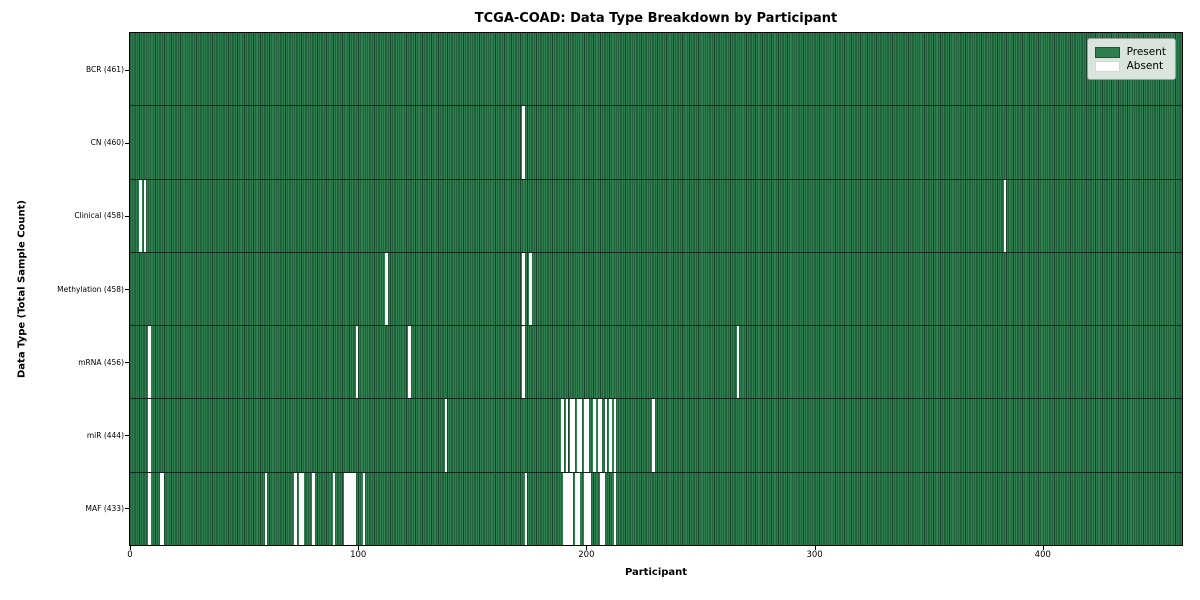 Image resolution: width=1200 pixels, height=600 pixels. What do you see at coordinates (99, 216) in the screenshot?
I see `y-tick-label-clinical: Clinical (458)` at bounding box center [99, 216].